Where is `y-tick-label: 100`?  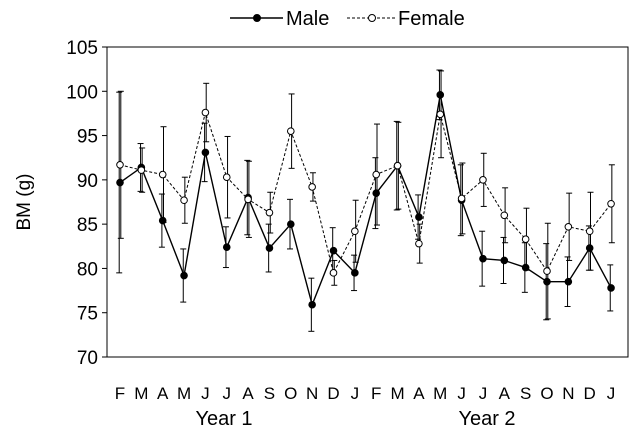 y-tick-label: 100 is located at coordinates (82, 92).